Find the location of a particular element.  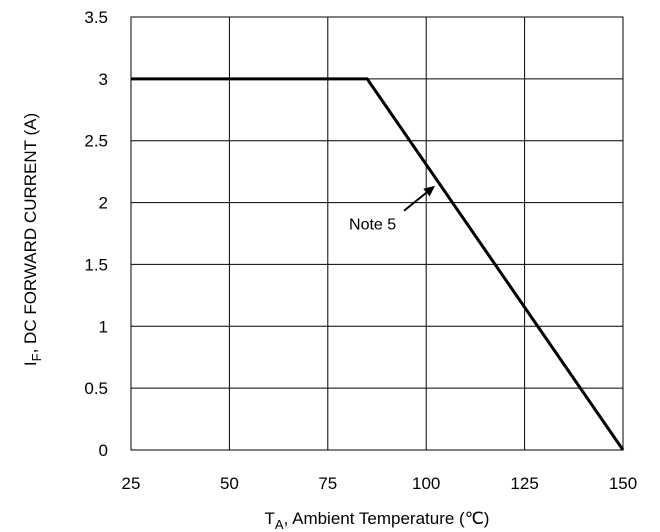

x-tick-label: 100 is located at coordinates (426, 483).